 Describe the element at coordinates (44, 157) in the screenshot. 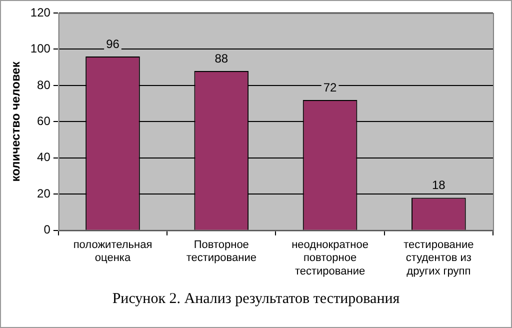

I see `y-tick-label: 40` at that location.